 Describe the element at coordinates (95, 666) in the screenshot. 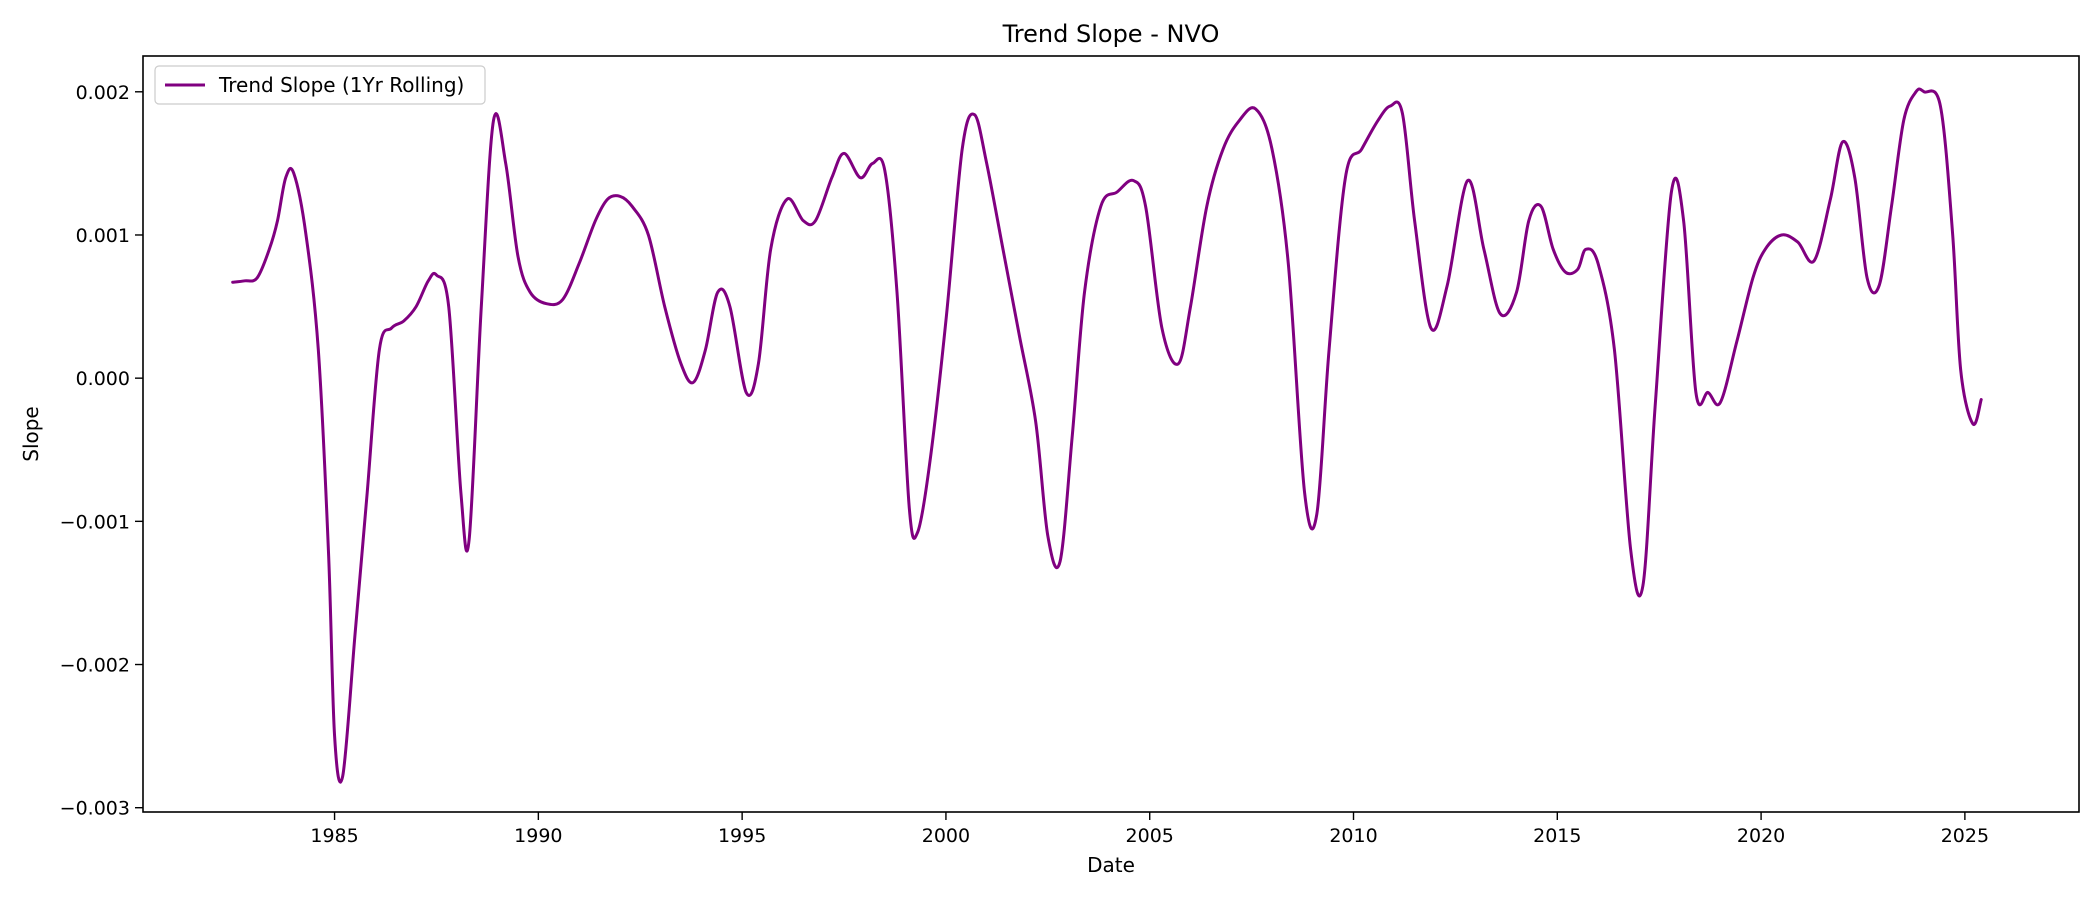

I see `y-tick-label: −0.002` at that location.